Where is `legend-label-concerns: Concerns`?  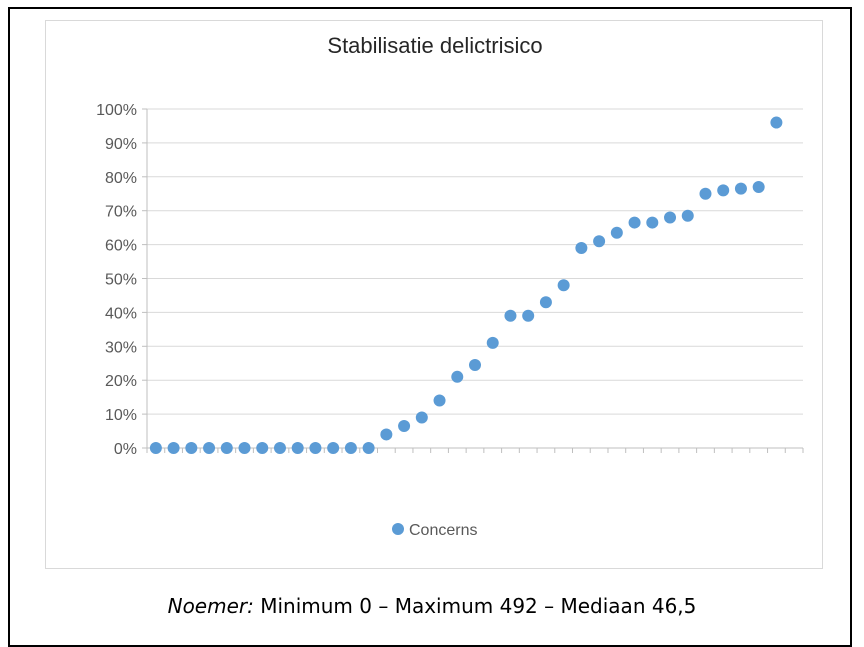 legend-label-concerns: Concerns is located at coordinates (443, 530).